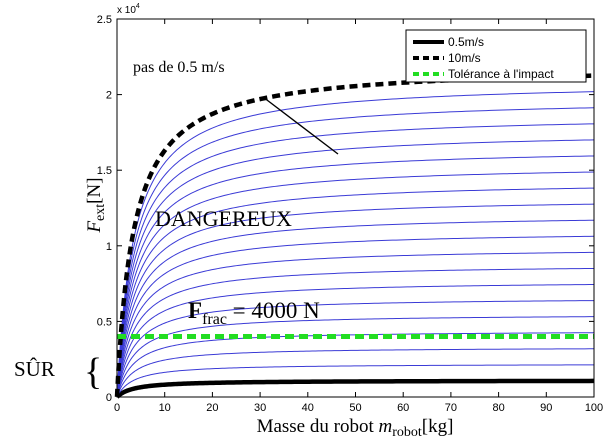 This screenshot has height=440, width=611. What do you see at coordinates (355, 408) in the screenshot?
I see `x-tick-label: 50` at bounding box center [355, 408].